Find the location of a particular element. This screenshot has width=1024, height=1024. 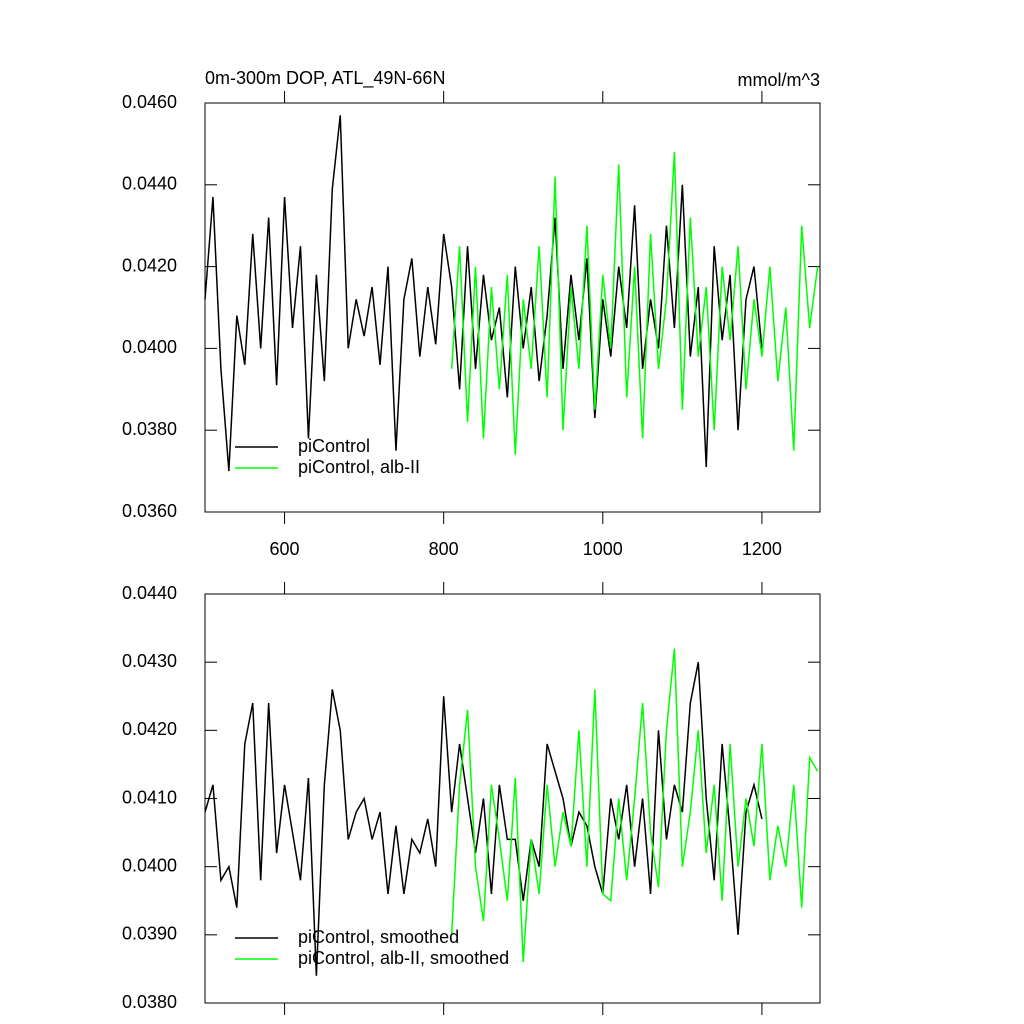

y-tick-label: 0.0460 is located at coordinates (149, 102).